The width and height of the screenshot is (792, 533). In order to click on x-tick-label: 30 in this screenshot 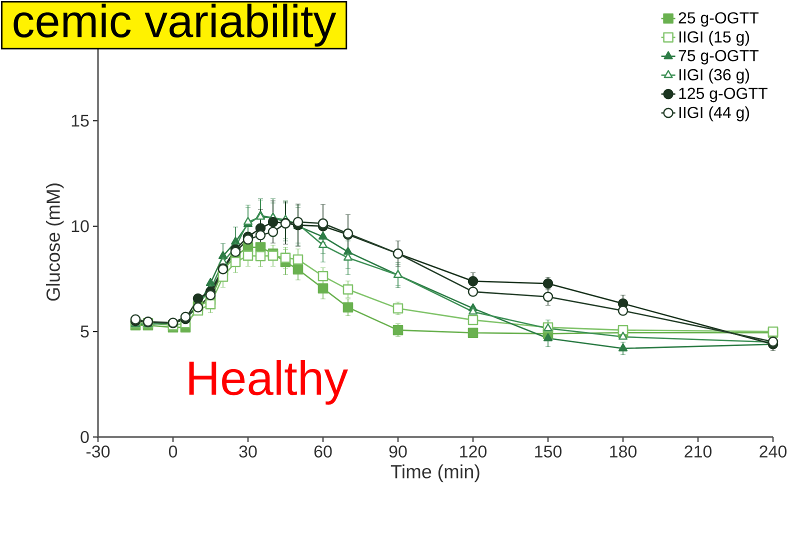, I will do `click(248, 452)`.